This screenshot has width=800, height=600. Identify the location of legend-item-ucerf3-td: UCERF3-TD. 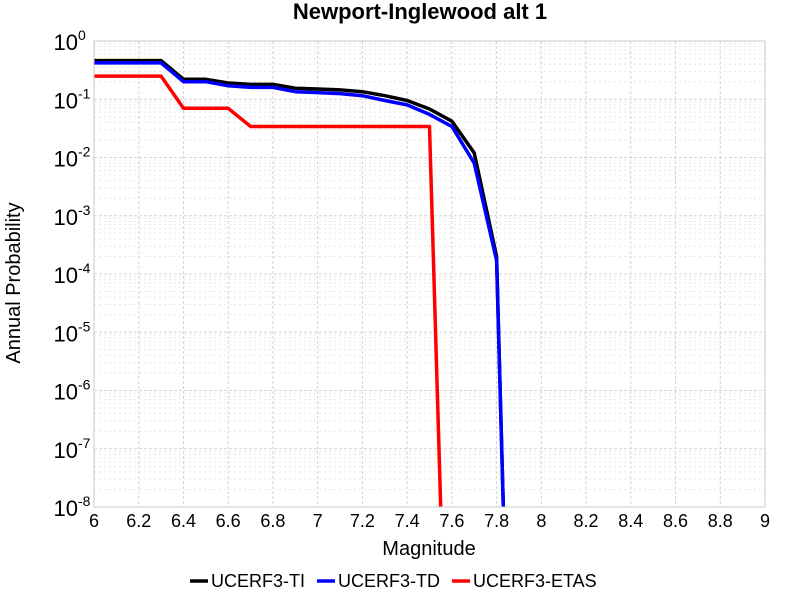
(378, 581).